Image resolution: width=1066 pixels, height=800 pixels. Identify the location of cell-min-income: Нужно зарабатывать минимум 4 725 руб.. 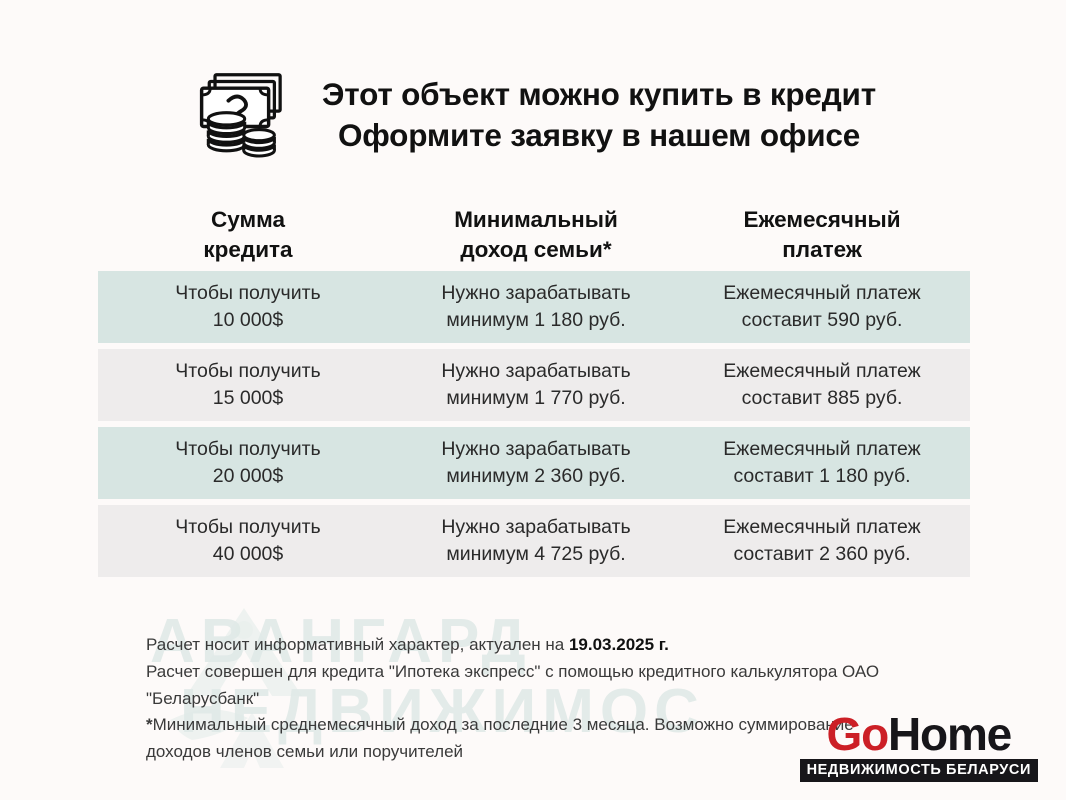
(536, 541).